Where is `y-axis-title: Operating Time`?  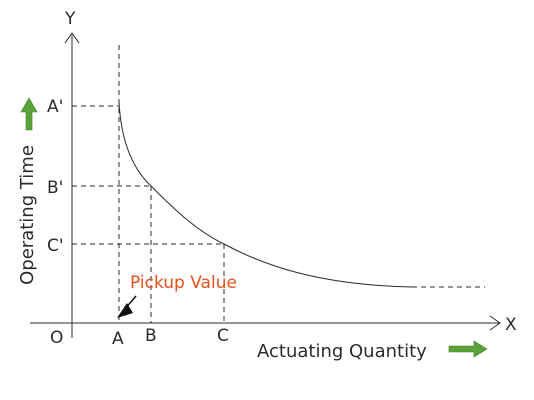 y-axis-title: Operating Time is located at coordinates (27, 215).